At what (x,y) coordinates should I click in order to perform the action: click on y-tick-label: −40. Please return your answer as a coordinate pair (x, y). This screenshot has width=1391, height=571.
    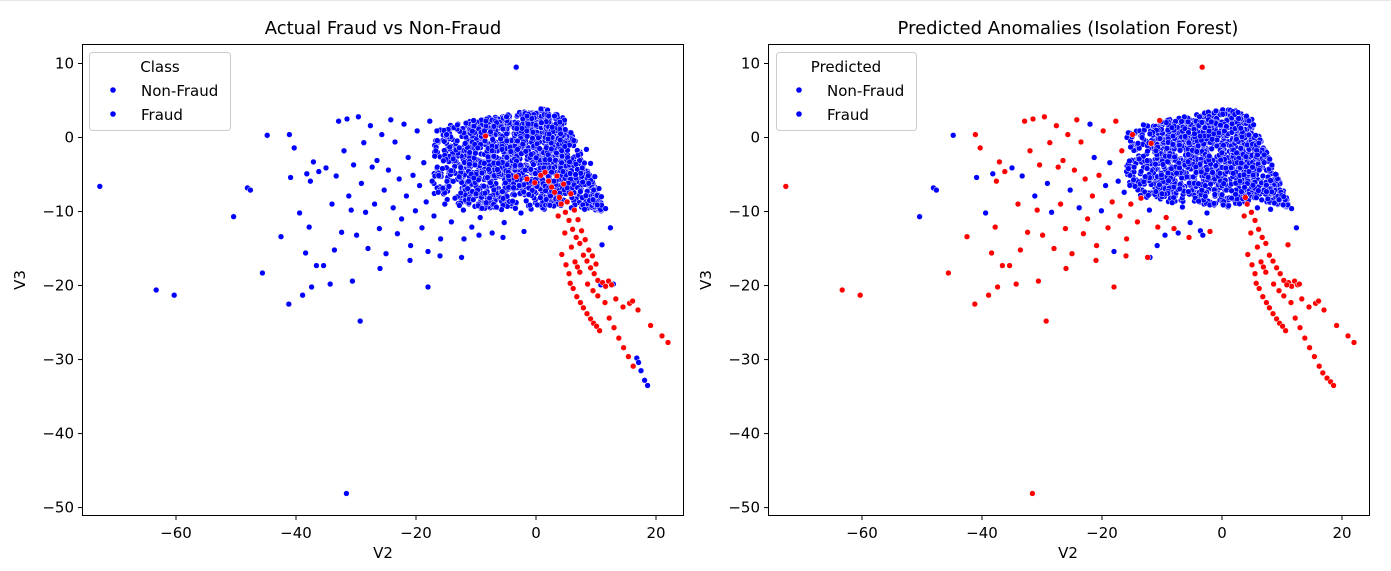
    Looking at the image, I should click on (58, 434).